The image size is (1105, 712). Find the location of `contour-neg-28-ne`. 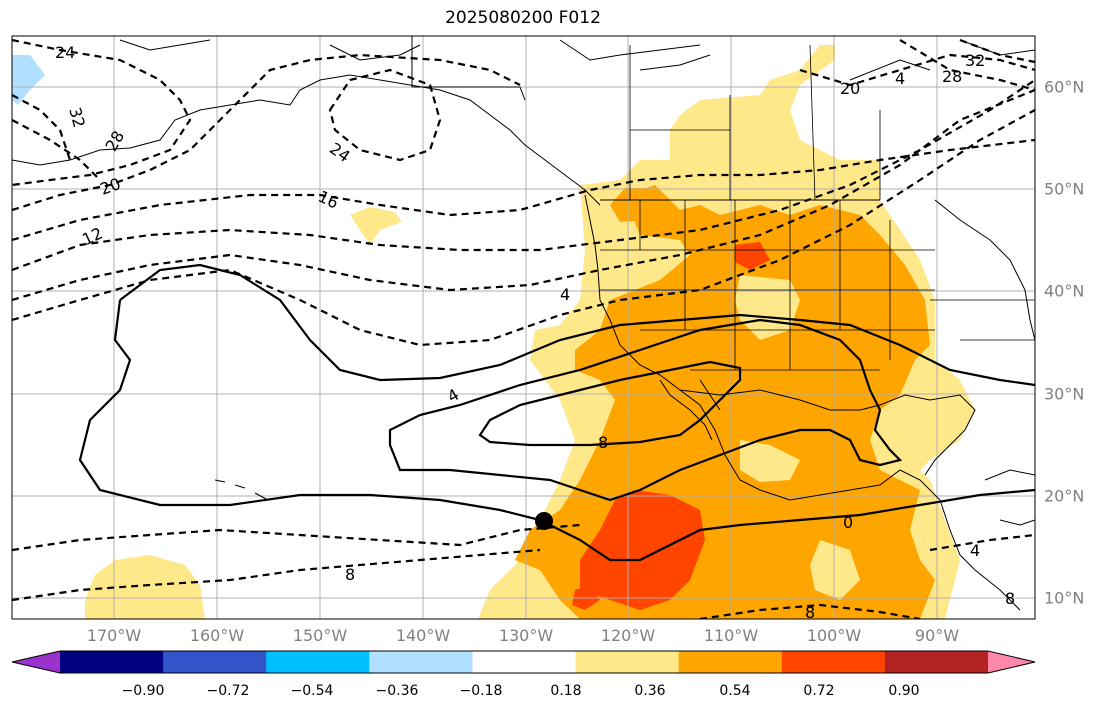

contour-neg-28-ne is located at coordinates (967, 65).